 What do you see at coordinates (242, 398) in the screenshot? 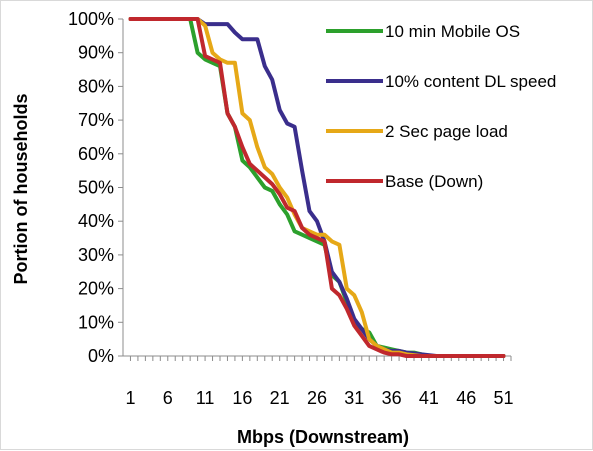
I see `x-tick-label: 16` at bounding box center [242, 398].